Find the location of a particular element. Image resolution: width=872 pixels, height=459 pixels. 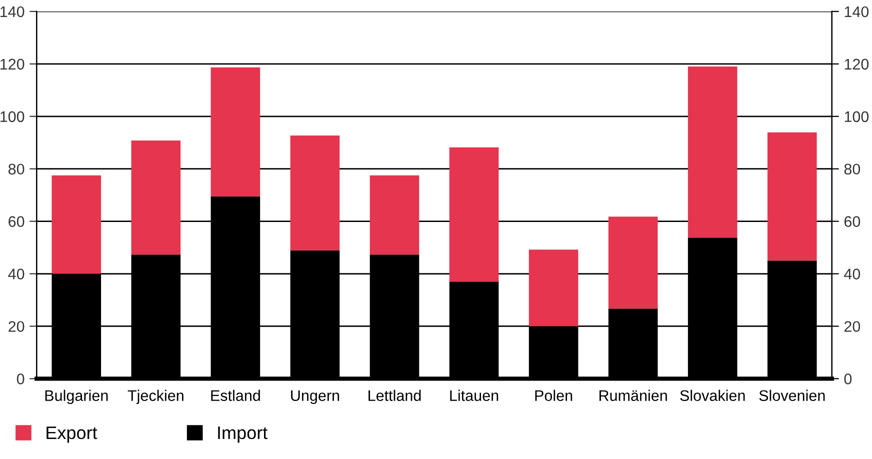

x-tick-label: Bulgarien is located at coordinates (76, 397).